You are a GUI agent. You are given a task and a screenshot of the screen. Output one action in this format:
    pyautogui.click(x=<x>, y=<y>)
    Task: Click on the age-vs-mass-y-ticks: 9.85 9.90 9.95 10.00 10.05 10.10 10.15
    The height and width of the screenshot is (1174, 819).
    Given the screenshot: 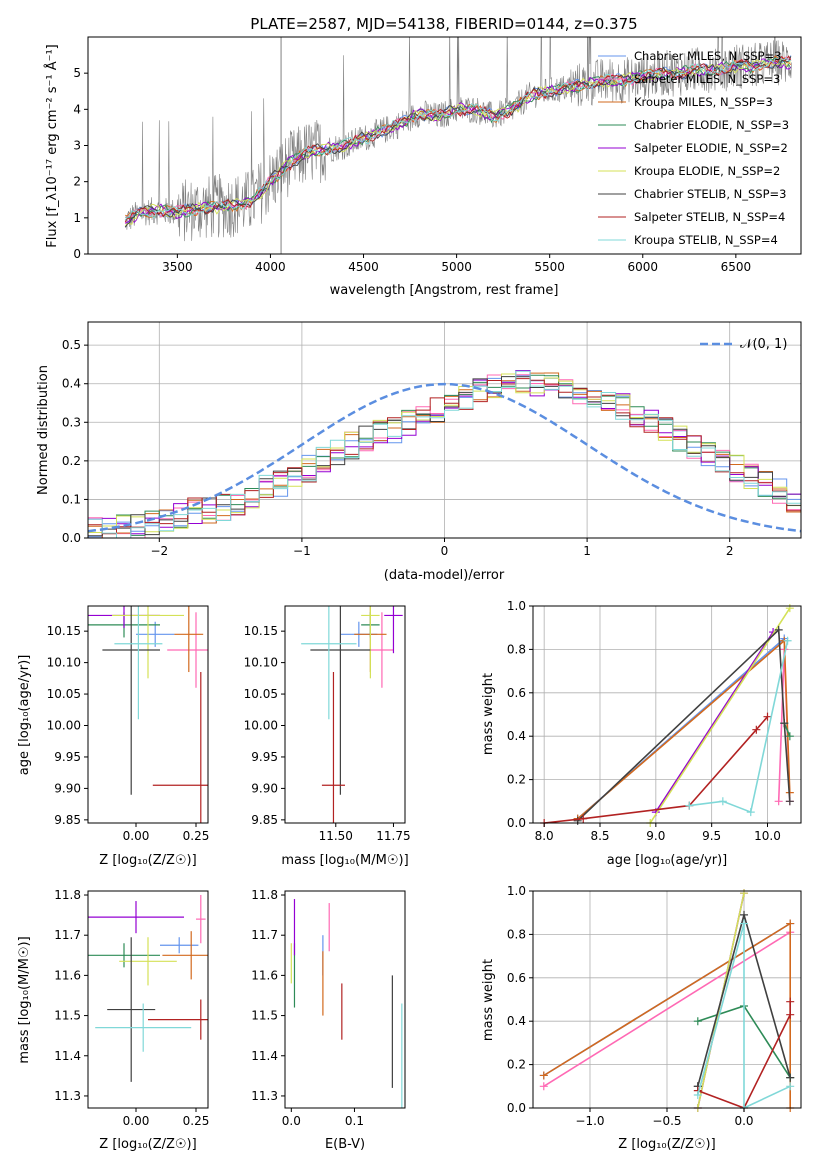 What is the action you would take?
    pyautogui.click(x=264, y=725)
    